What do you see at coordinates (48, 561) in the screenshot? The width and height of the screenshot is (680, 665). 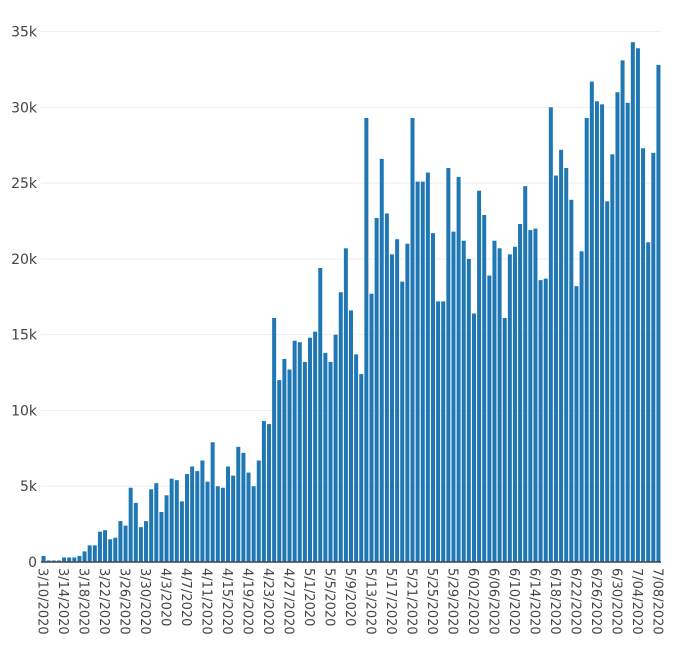 I see `bar: 3/11/2020: 100` at bounding box center [48, 561].